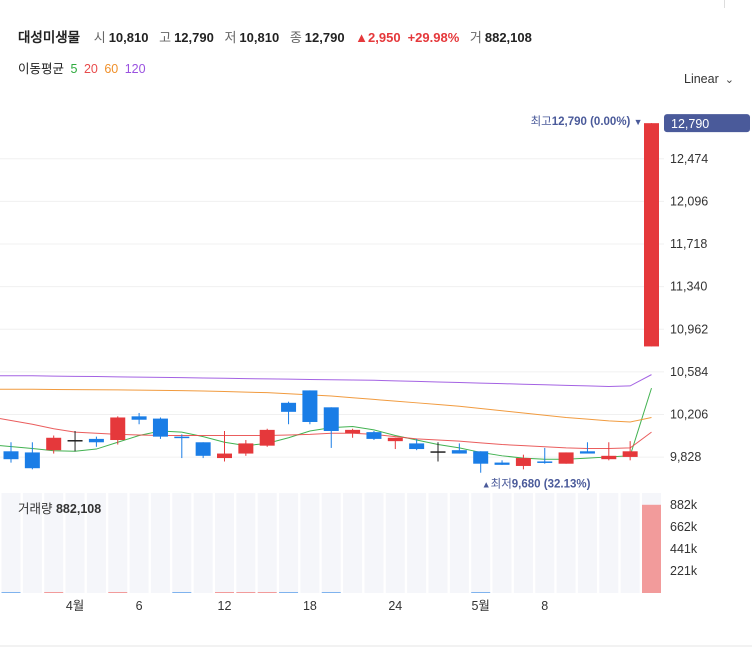 Image resolution: width=752 pixels, height=651 pixels. What do you see at coordinates (75, 606) in the screenshot?
I see `date-tick-label: 4월` at bounding box center [75, 606].